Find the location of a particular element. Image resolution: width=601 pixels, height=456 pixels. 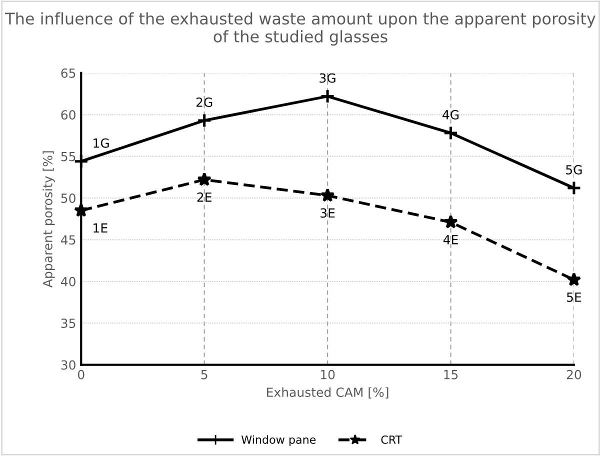

y-axis-title: Apparent porosity [%] is located at coordinates (48, 219).